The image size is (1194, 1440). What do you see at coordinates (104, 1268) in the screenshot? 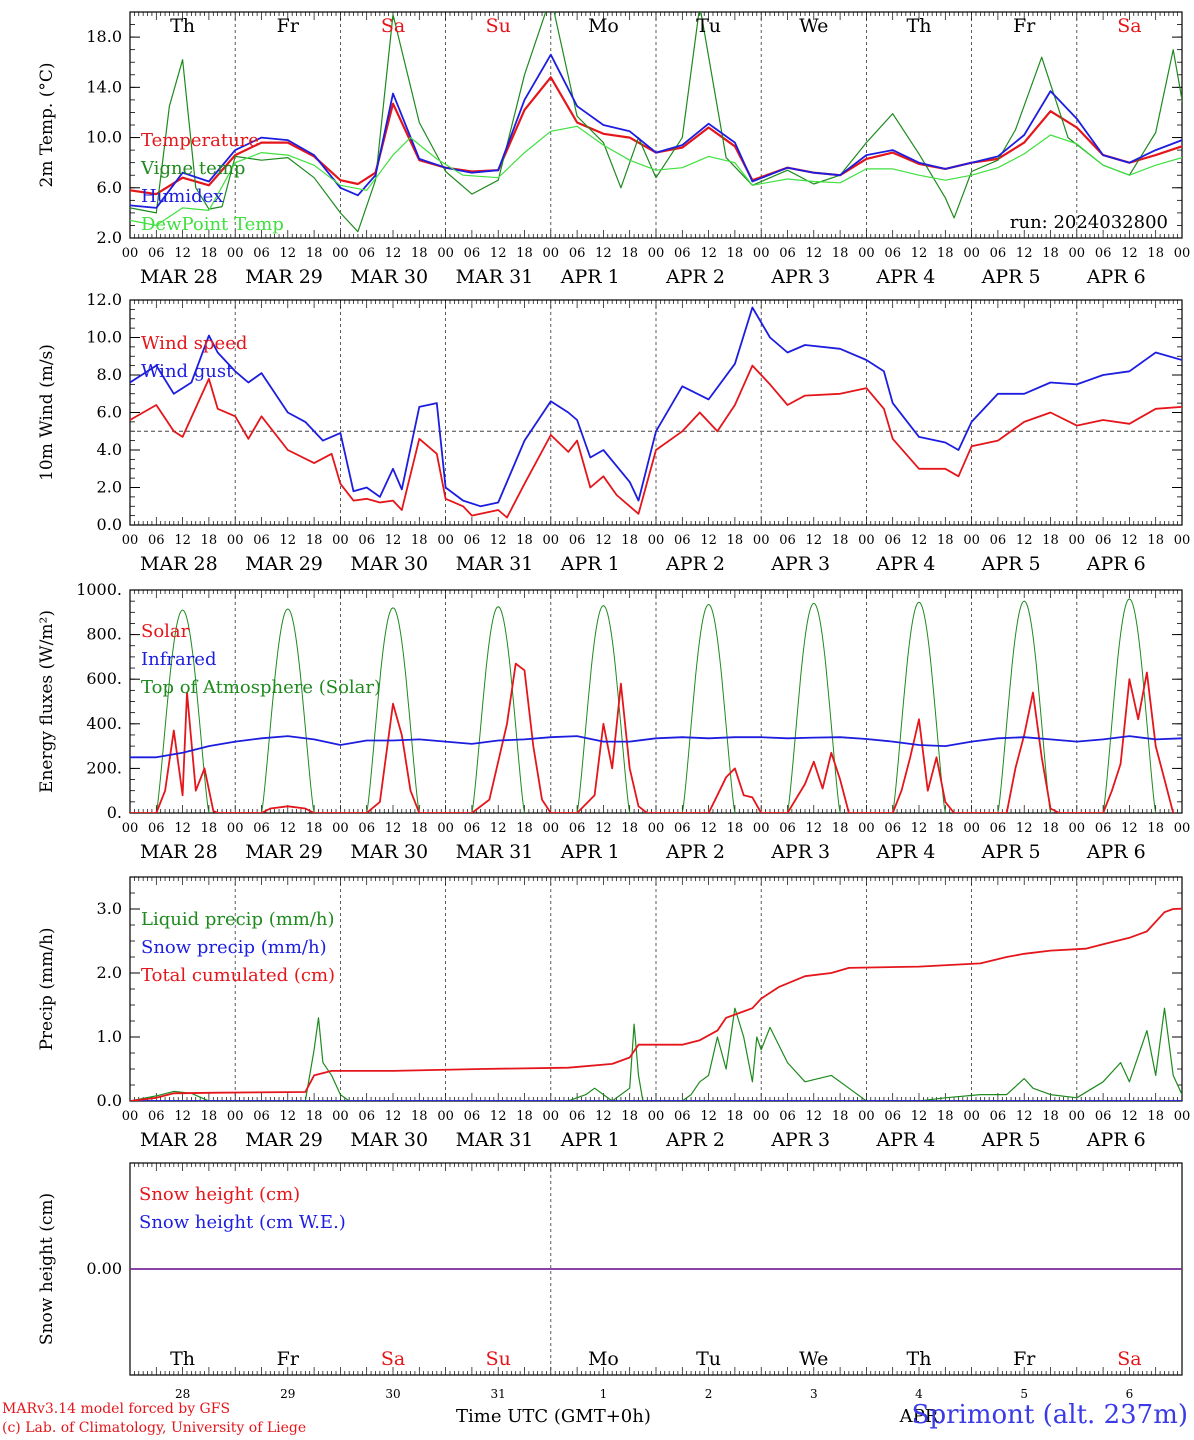
I see `y-tick-label: 0.00` at bounding box center [104, 1268].